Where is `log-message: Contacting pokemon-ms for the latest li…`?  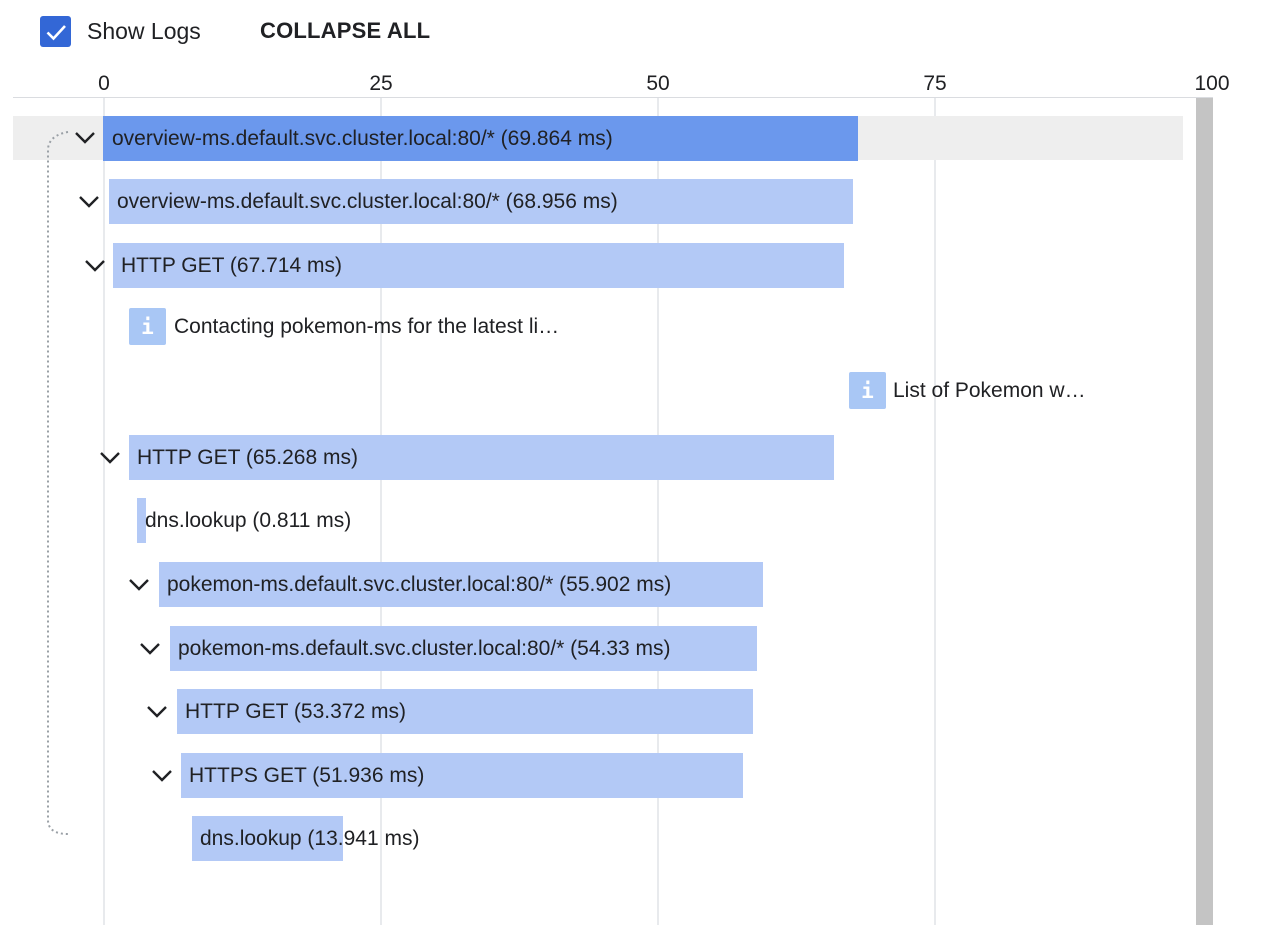 log-message: Contacting pokemon-ms for the latest li… is located at coordinates (367, 326).